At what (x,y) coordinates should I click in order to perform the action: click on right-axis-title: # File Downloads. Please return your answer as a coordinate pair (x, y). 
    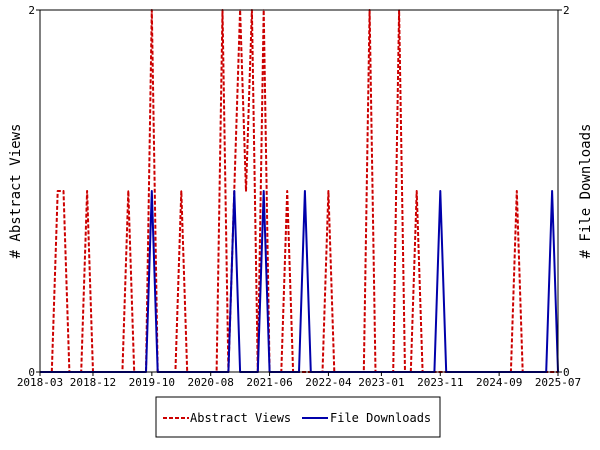
    Looking at the image, I should click on (586, 191).